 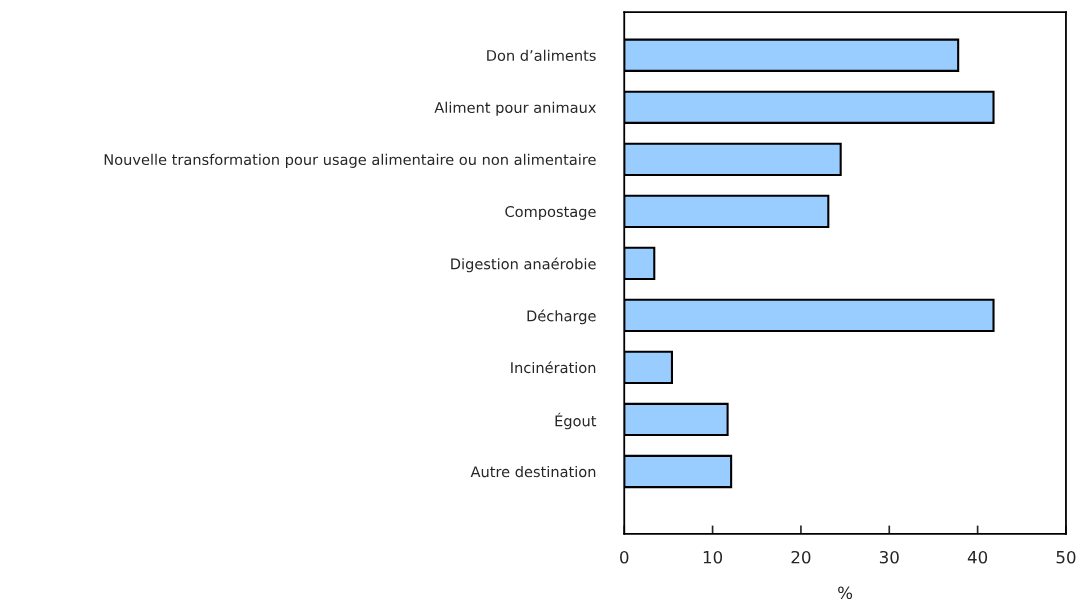 I want to click on x-tick-label: 30, so click(x=889, y=557).